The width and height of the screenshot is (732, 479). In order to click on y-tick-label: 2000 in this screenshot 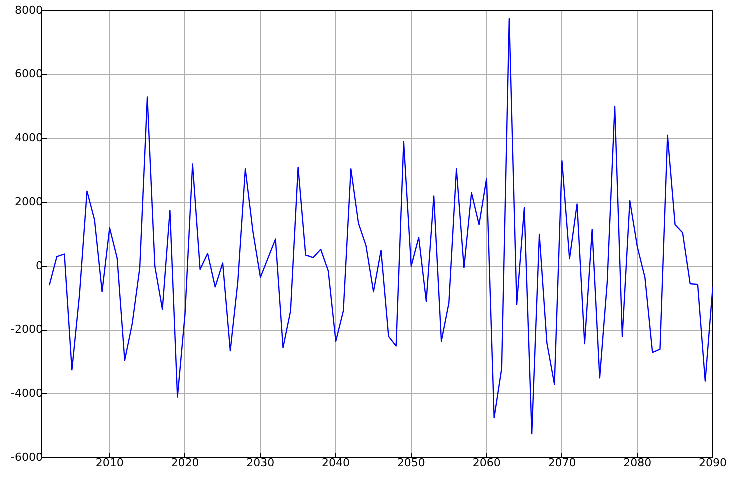, I will do `click(29, 201)`.